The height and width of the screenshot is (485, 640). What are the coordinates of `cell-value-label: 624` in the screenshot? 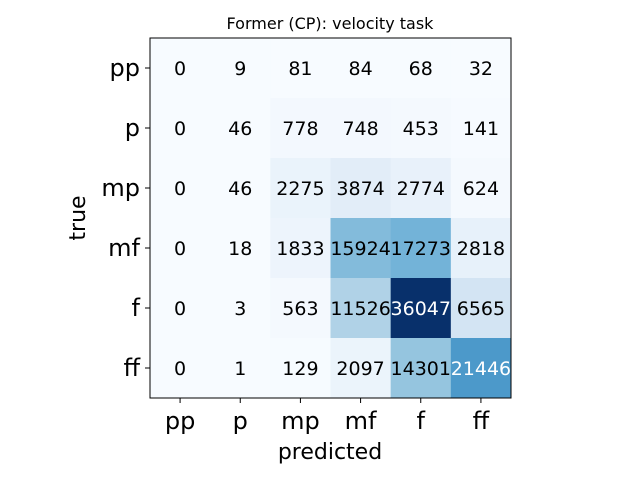 It's located at (481, 189).